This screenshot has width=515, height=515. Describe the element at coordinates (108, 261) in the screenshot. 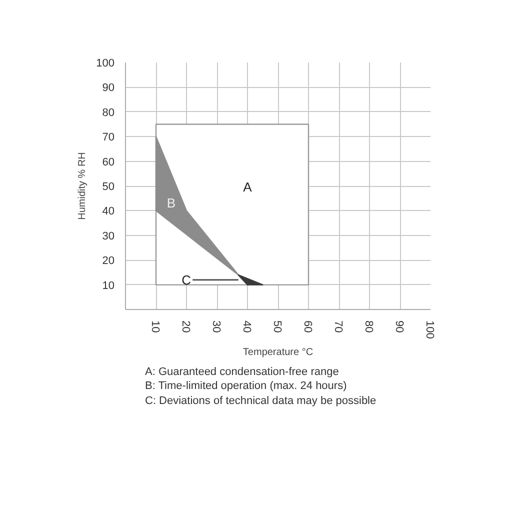

I see `y-tick-label: 20` at that location.